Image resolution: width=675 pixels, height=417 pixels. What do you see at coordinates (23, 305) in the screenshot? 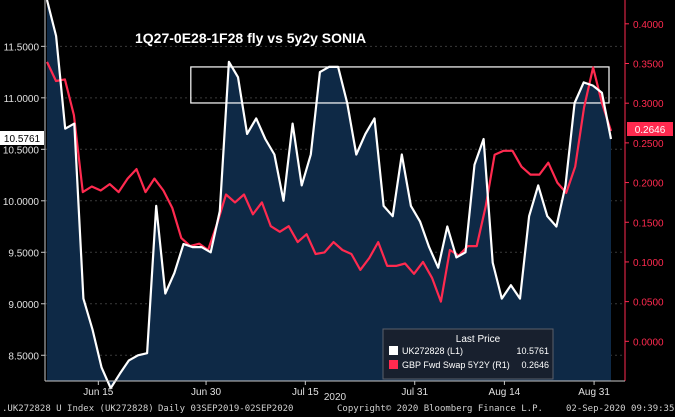
I see `left-tick-label-1: 9.0000` at bounding box center [23, 305].